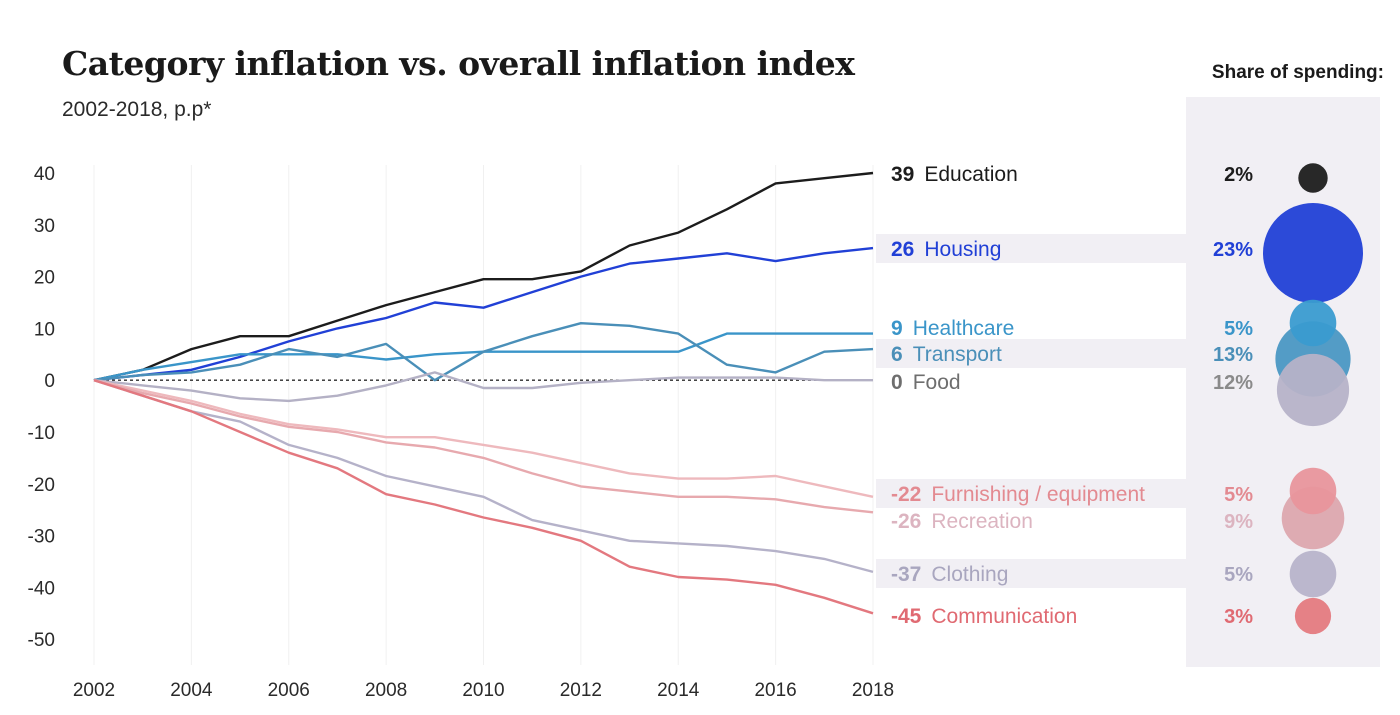 This screenshot has width=1400, height=715. What do you see at coordinates (957, 354) in the screenshot?
I see `series-name: Transport` at bounding box center [957, 354].